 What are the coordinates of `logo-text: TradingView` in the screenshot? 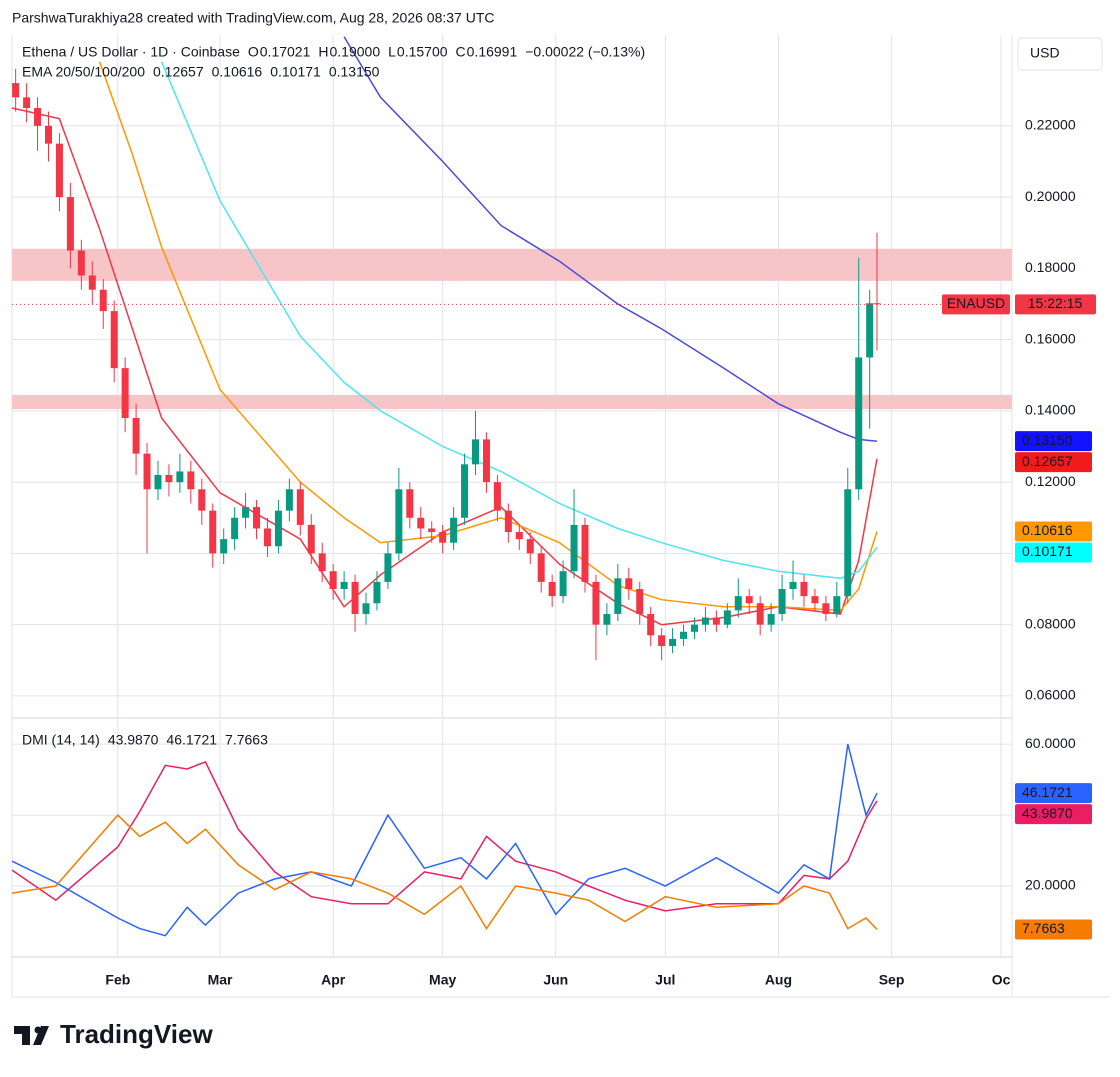 It's located at (136, 1034).